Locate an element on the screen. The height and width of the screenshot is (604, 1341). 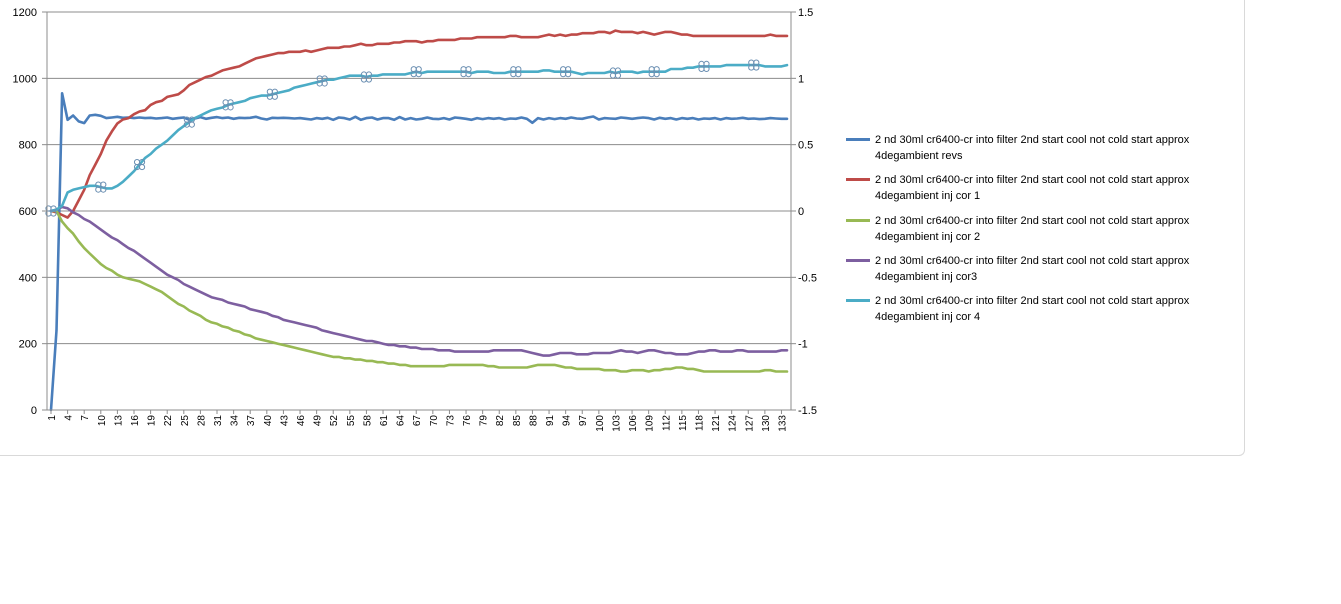
x-tick-label: 67 is located at coordinates (417, 421).